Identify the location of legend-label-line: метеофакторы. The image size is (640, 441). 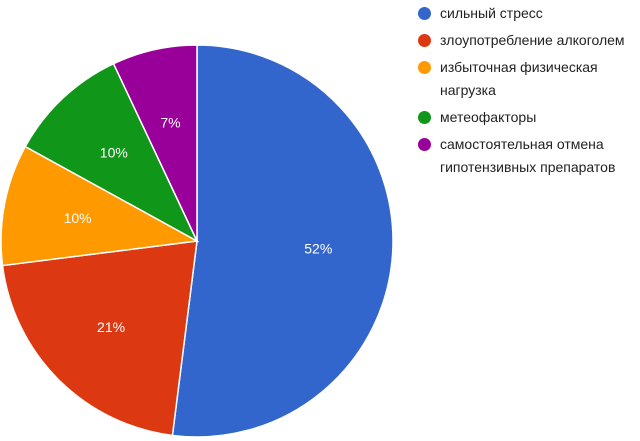
(488, 117).